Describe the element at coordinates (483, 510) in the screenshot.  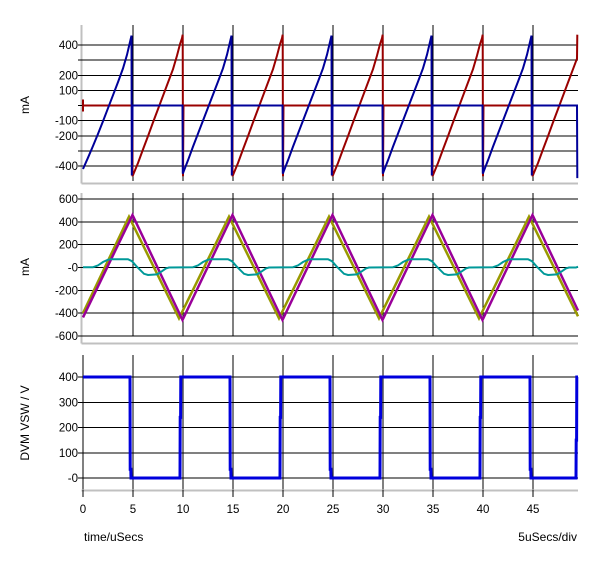
I see `x-tick-label: 40` at that location.